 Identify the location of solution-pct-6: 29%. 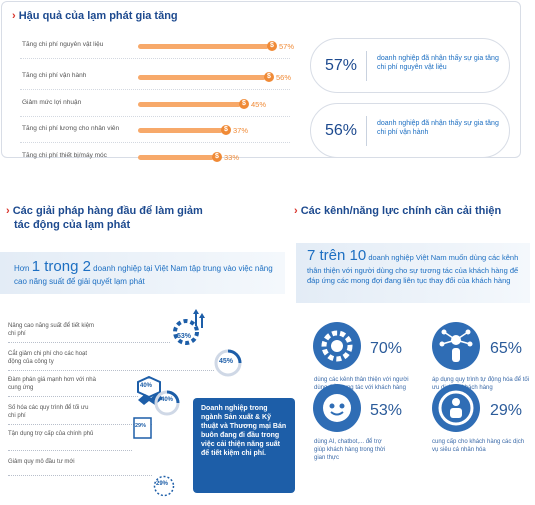
(162, 484).